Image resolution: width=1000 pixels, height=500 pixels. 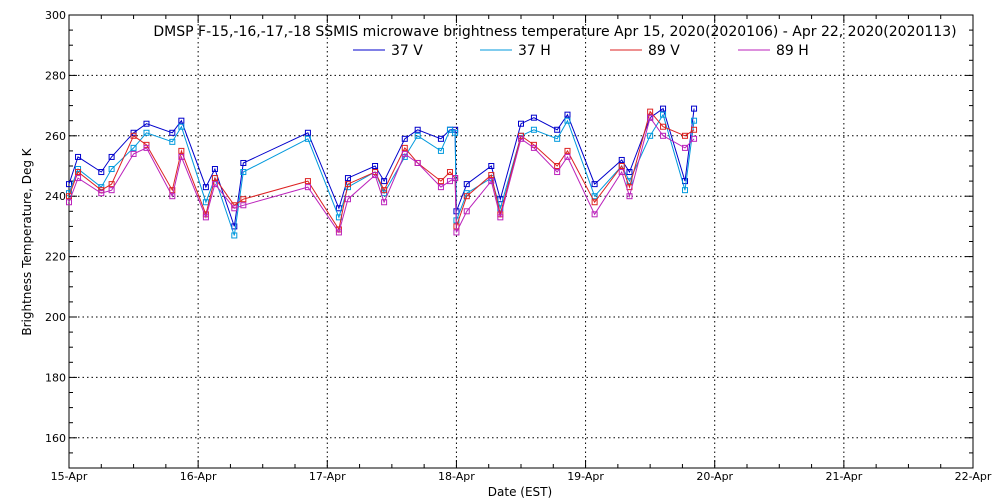 I want to click on y-tick-label: 240, so click(x=55, y=196).